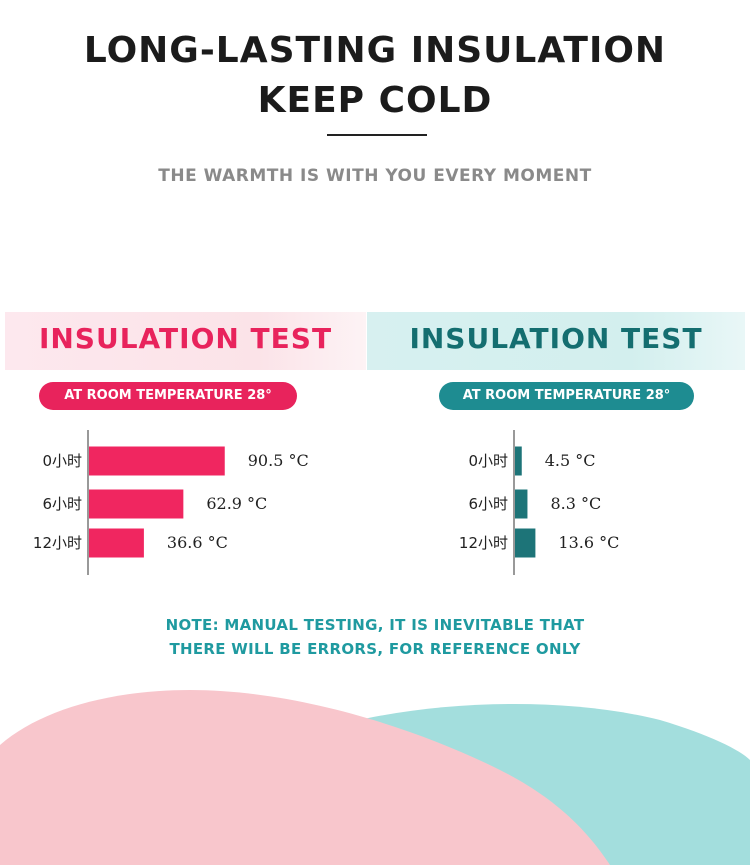  I want to click on left-panel-heading: INSULATION TEST, so click(185, 338).